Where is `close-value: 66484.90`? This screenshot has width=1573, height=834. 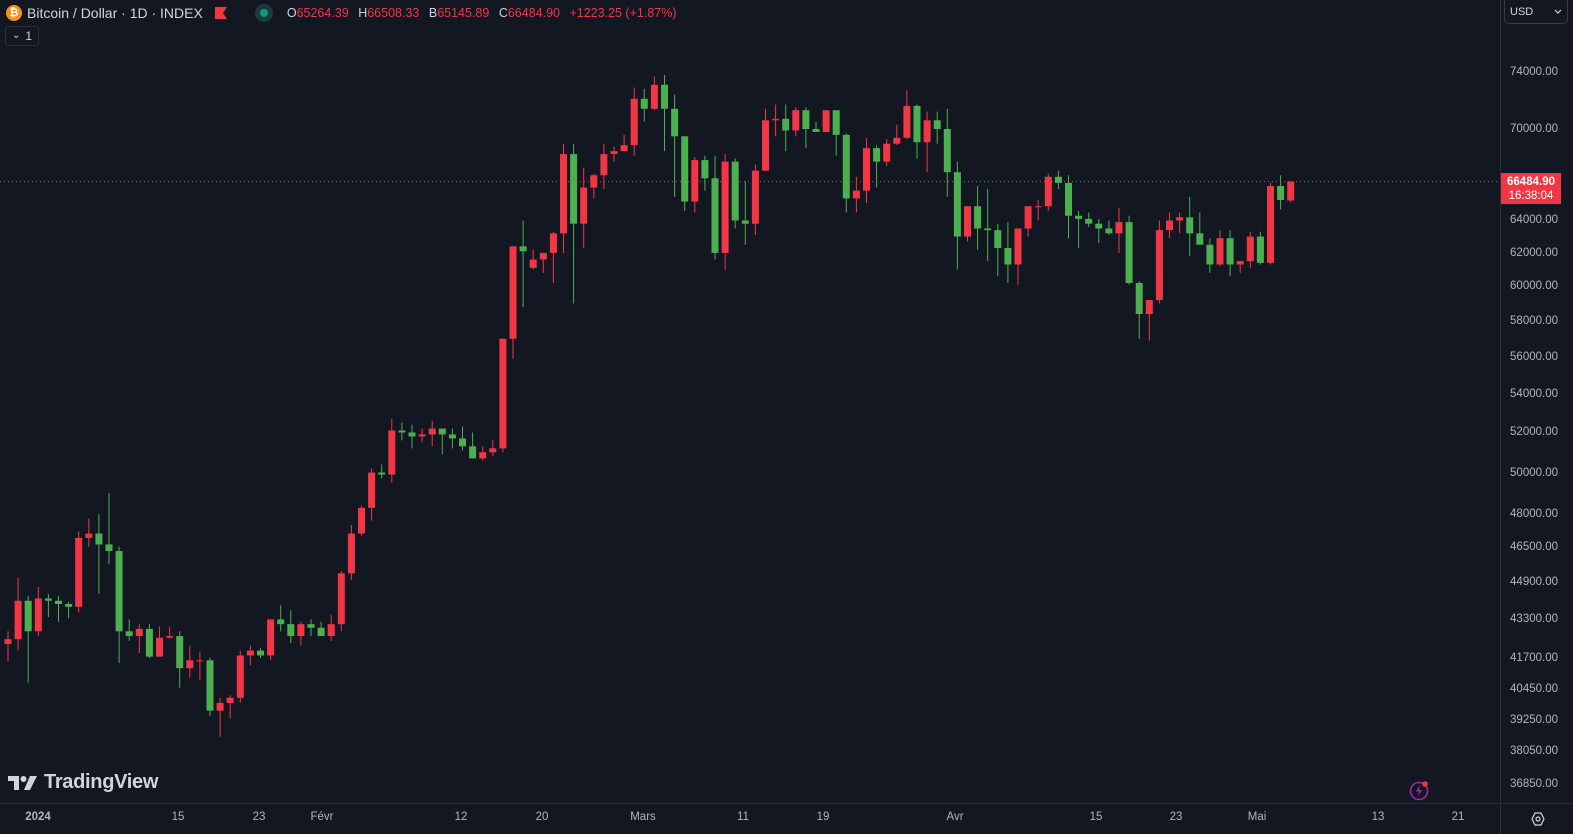 close-value: 66484.90 is located at coordinates (533, 13).